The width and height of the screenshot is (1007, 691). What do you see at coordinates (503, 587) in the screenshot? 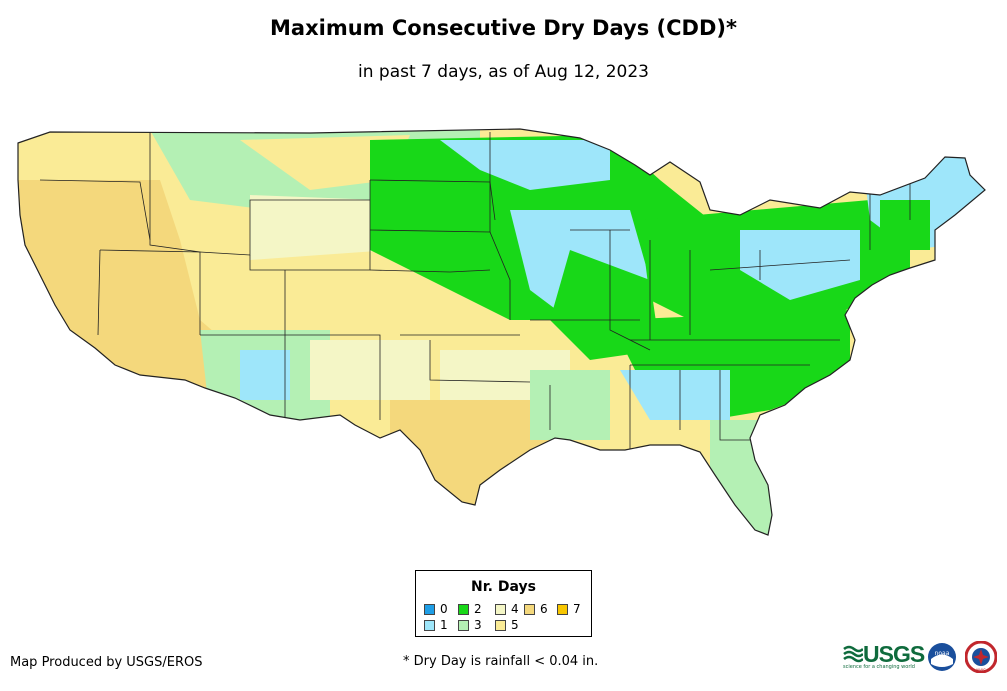
I see `legend-title: Nr. Days` at bounding box center [503, 587].